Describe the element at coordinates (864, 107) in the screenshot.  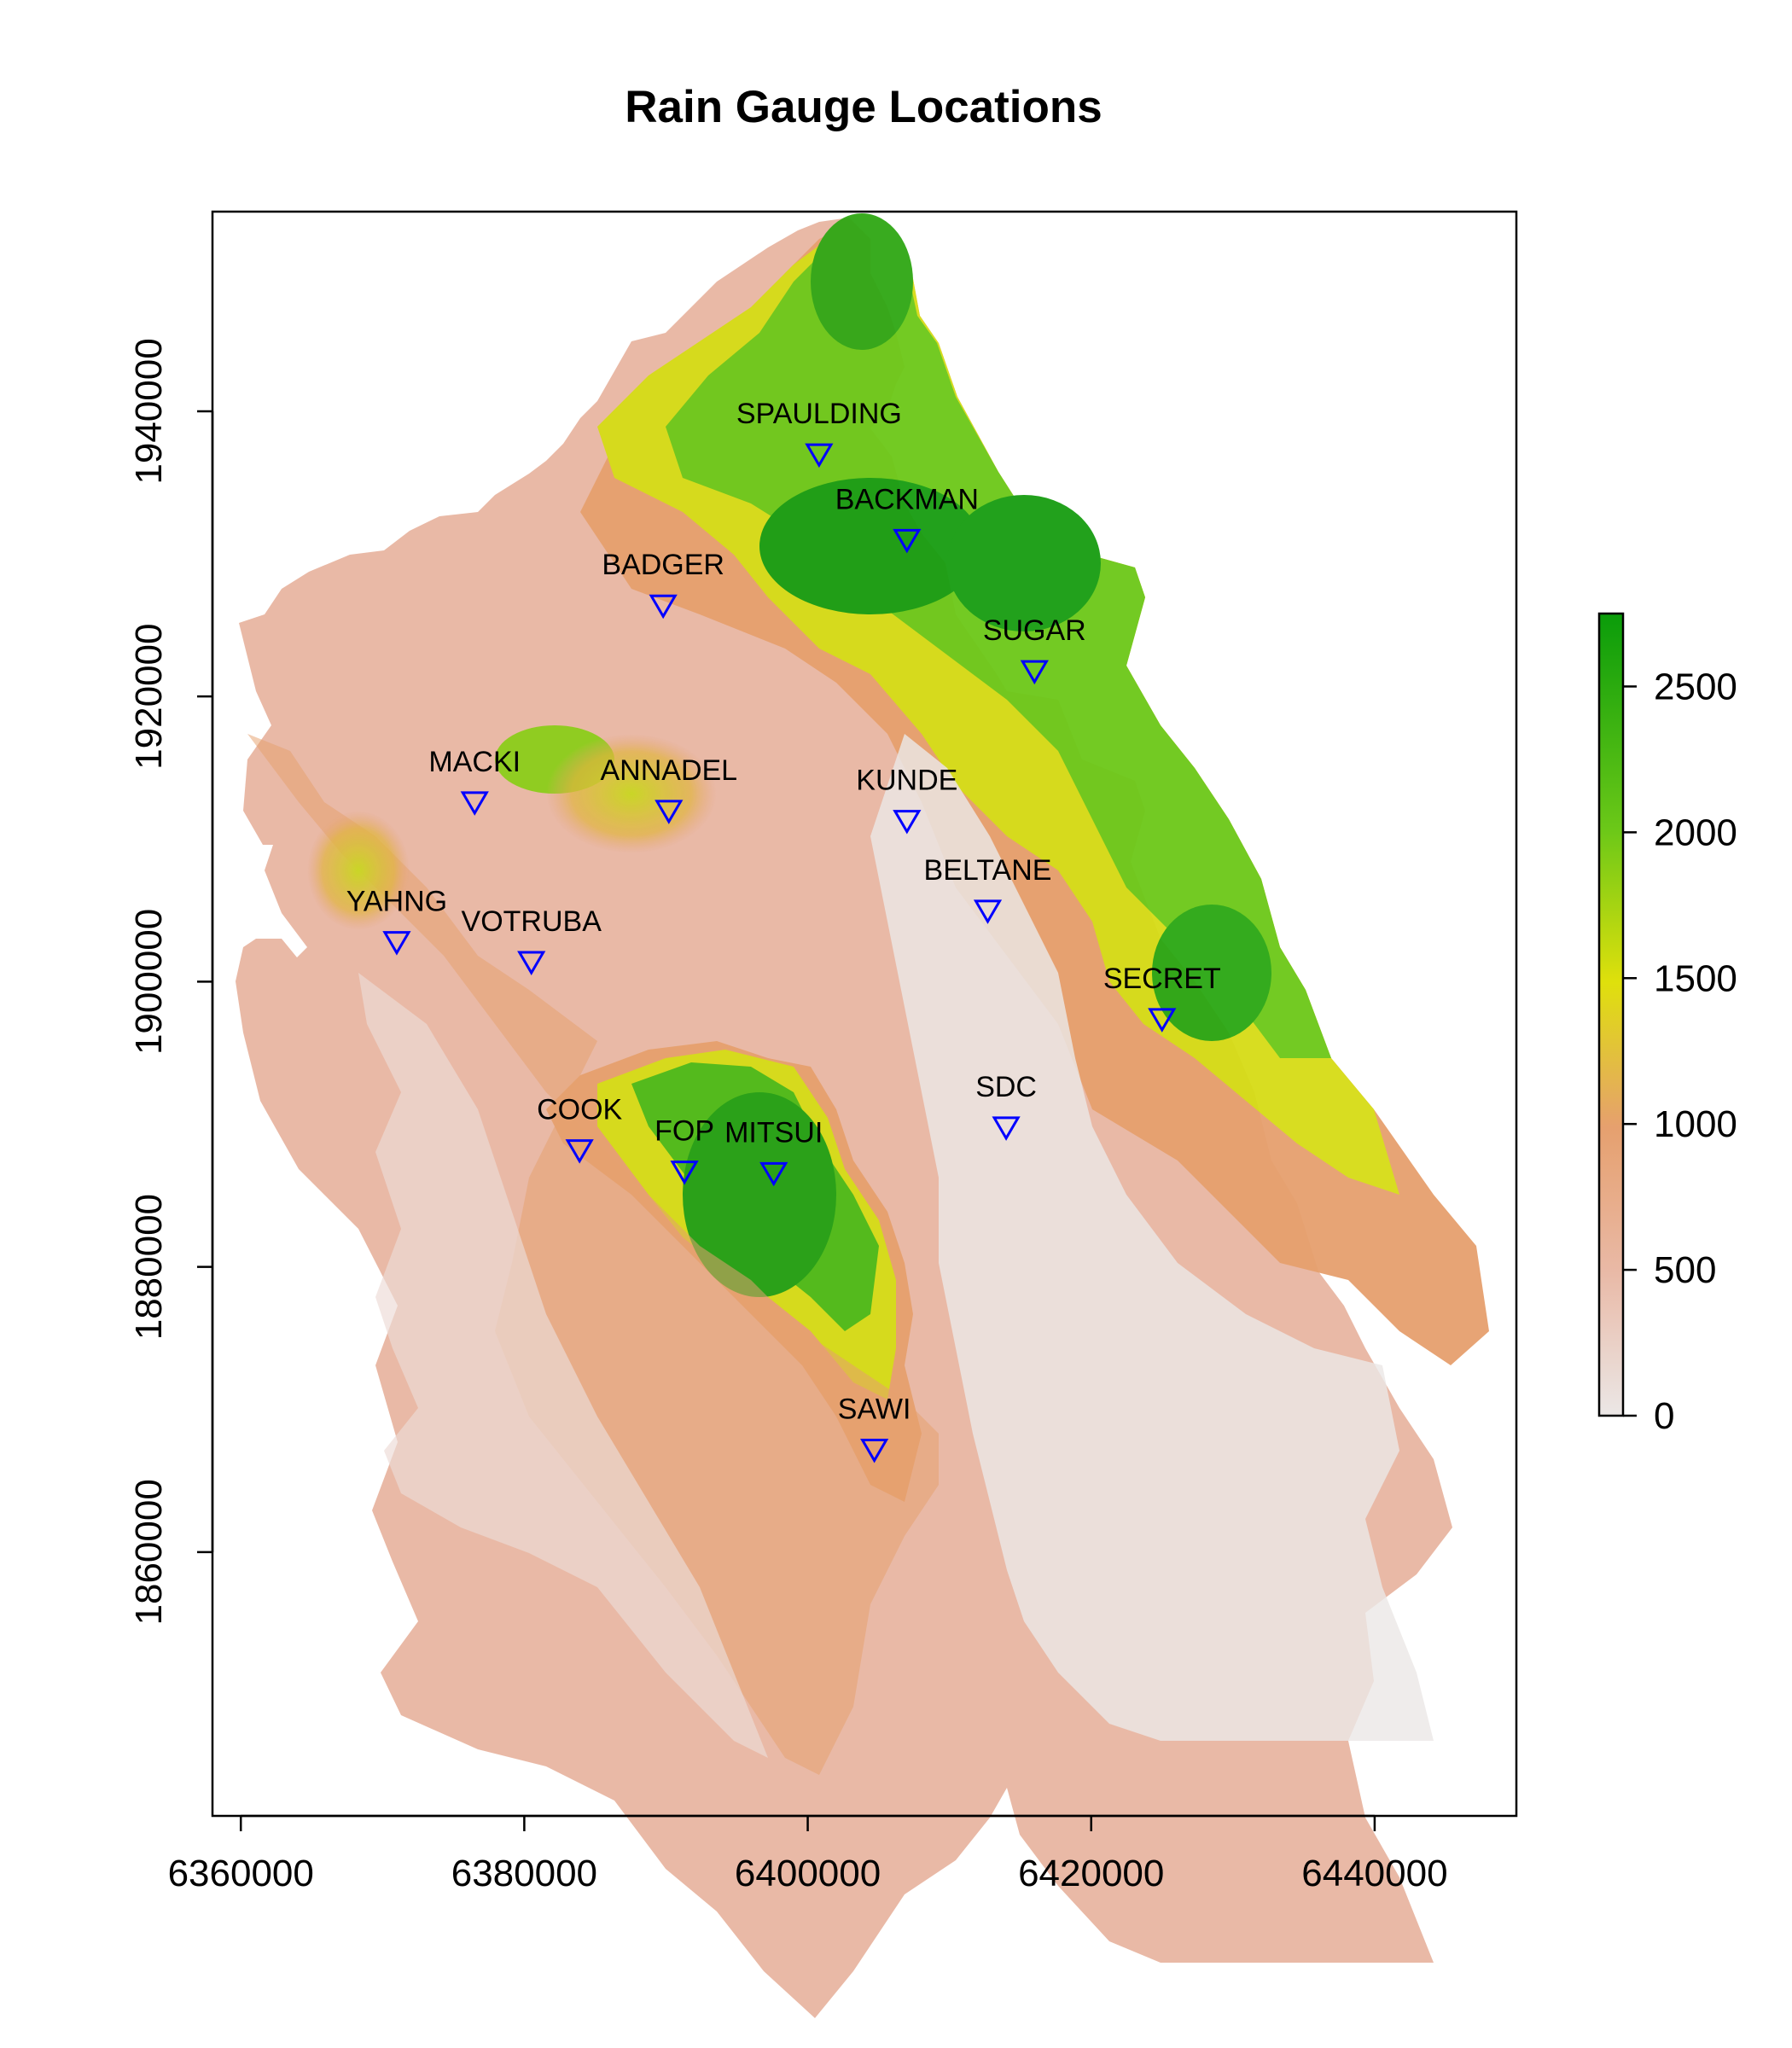
I see `map-title: Rain Gauge Locations` at that location.